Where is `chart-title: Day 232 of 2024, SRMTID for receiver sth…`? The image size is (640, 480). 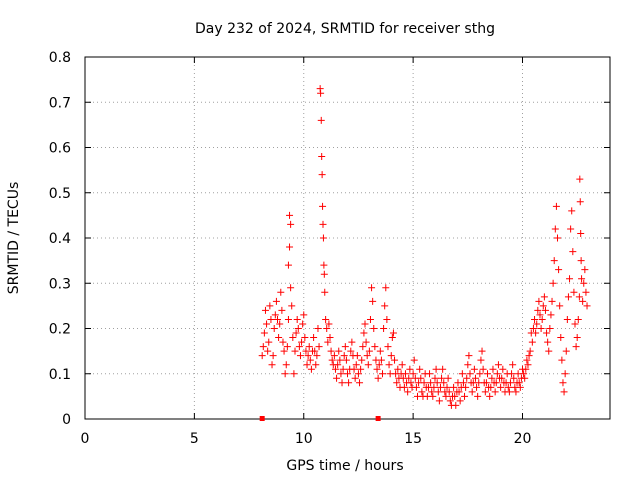 chart-title: Day 232 of 2024, SRMTID for receiver sth… is located at coordinates (345, 29).